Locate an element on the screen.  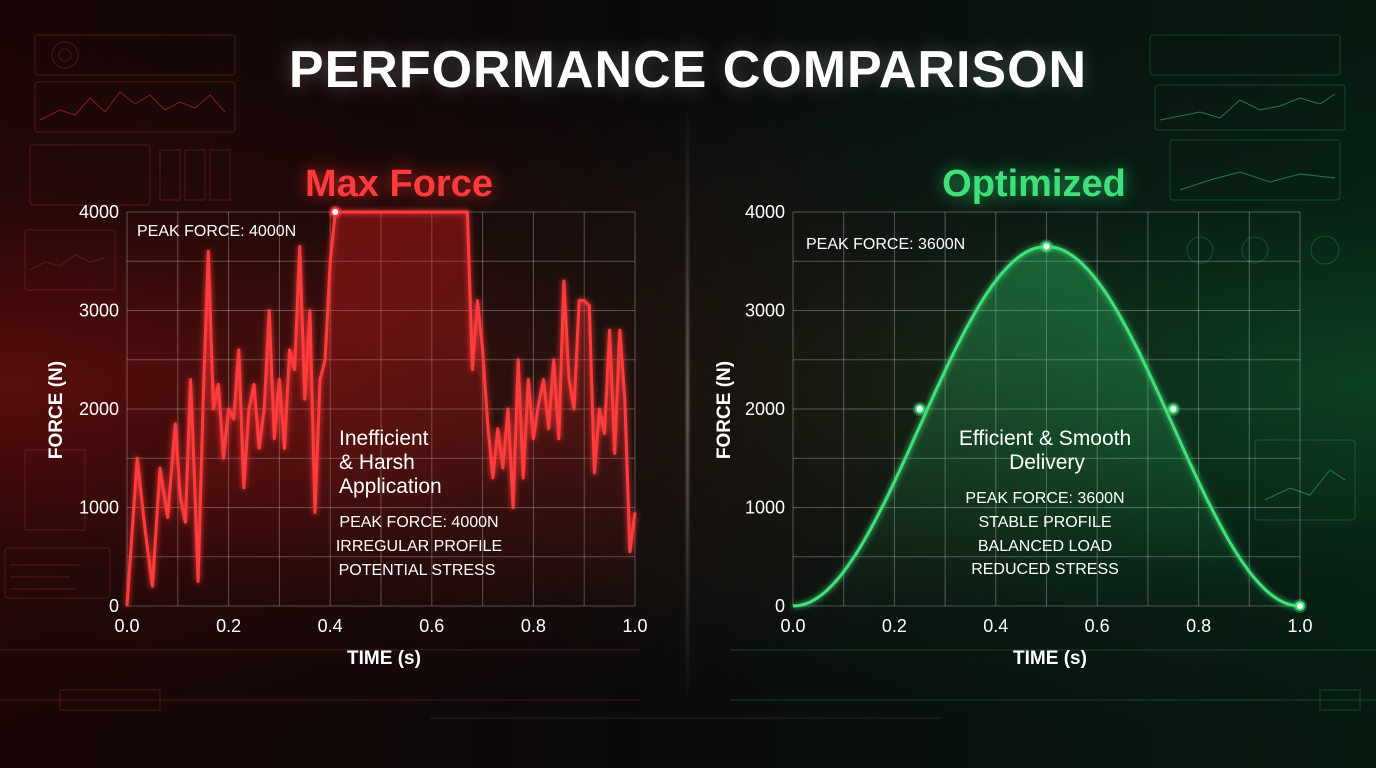
optimized-y-ticks: 0 1000 2000 3000 4000 is located at coordinates (765, 409).